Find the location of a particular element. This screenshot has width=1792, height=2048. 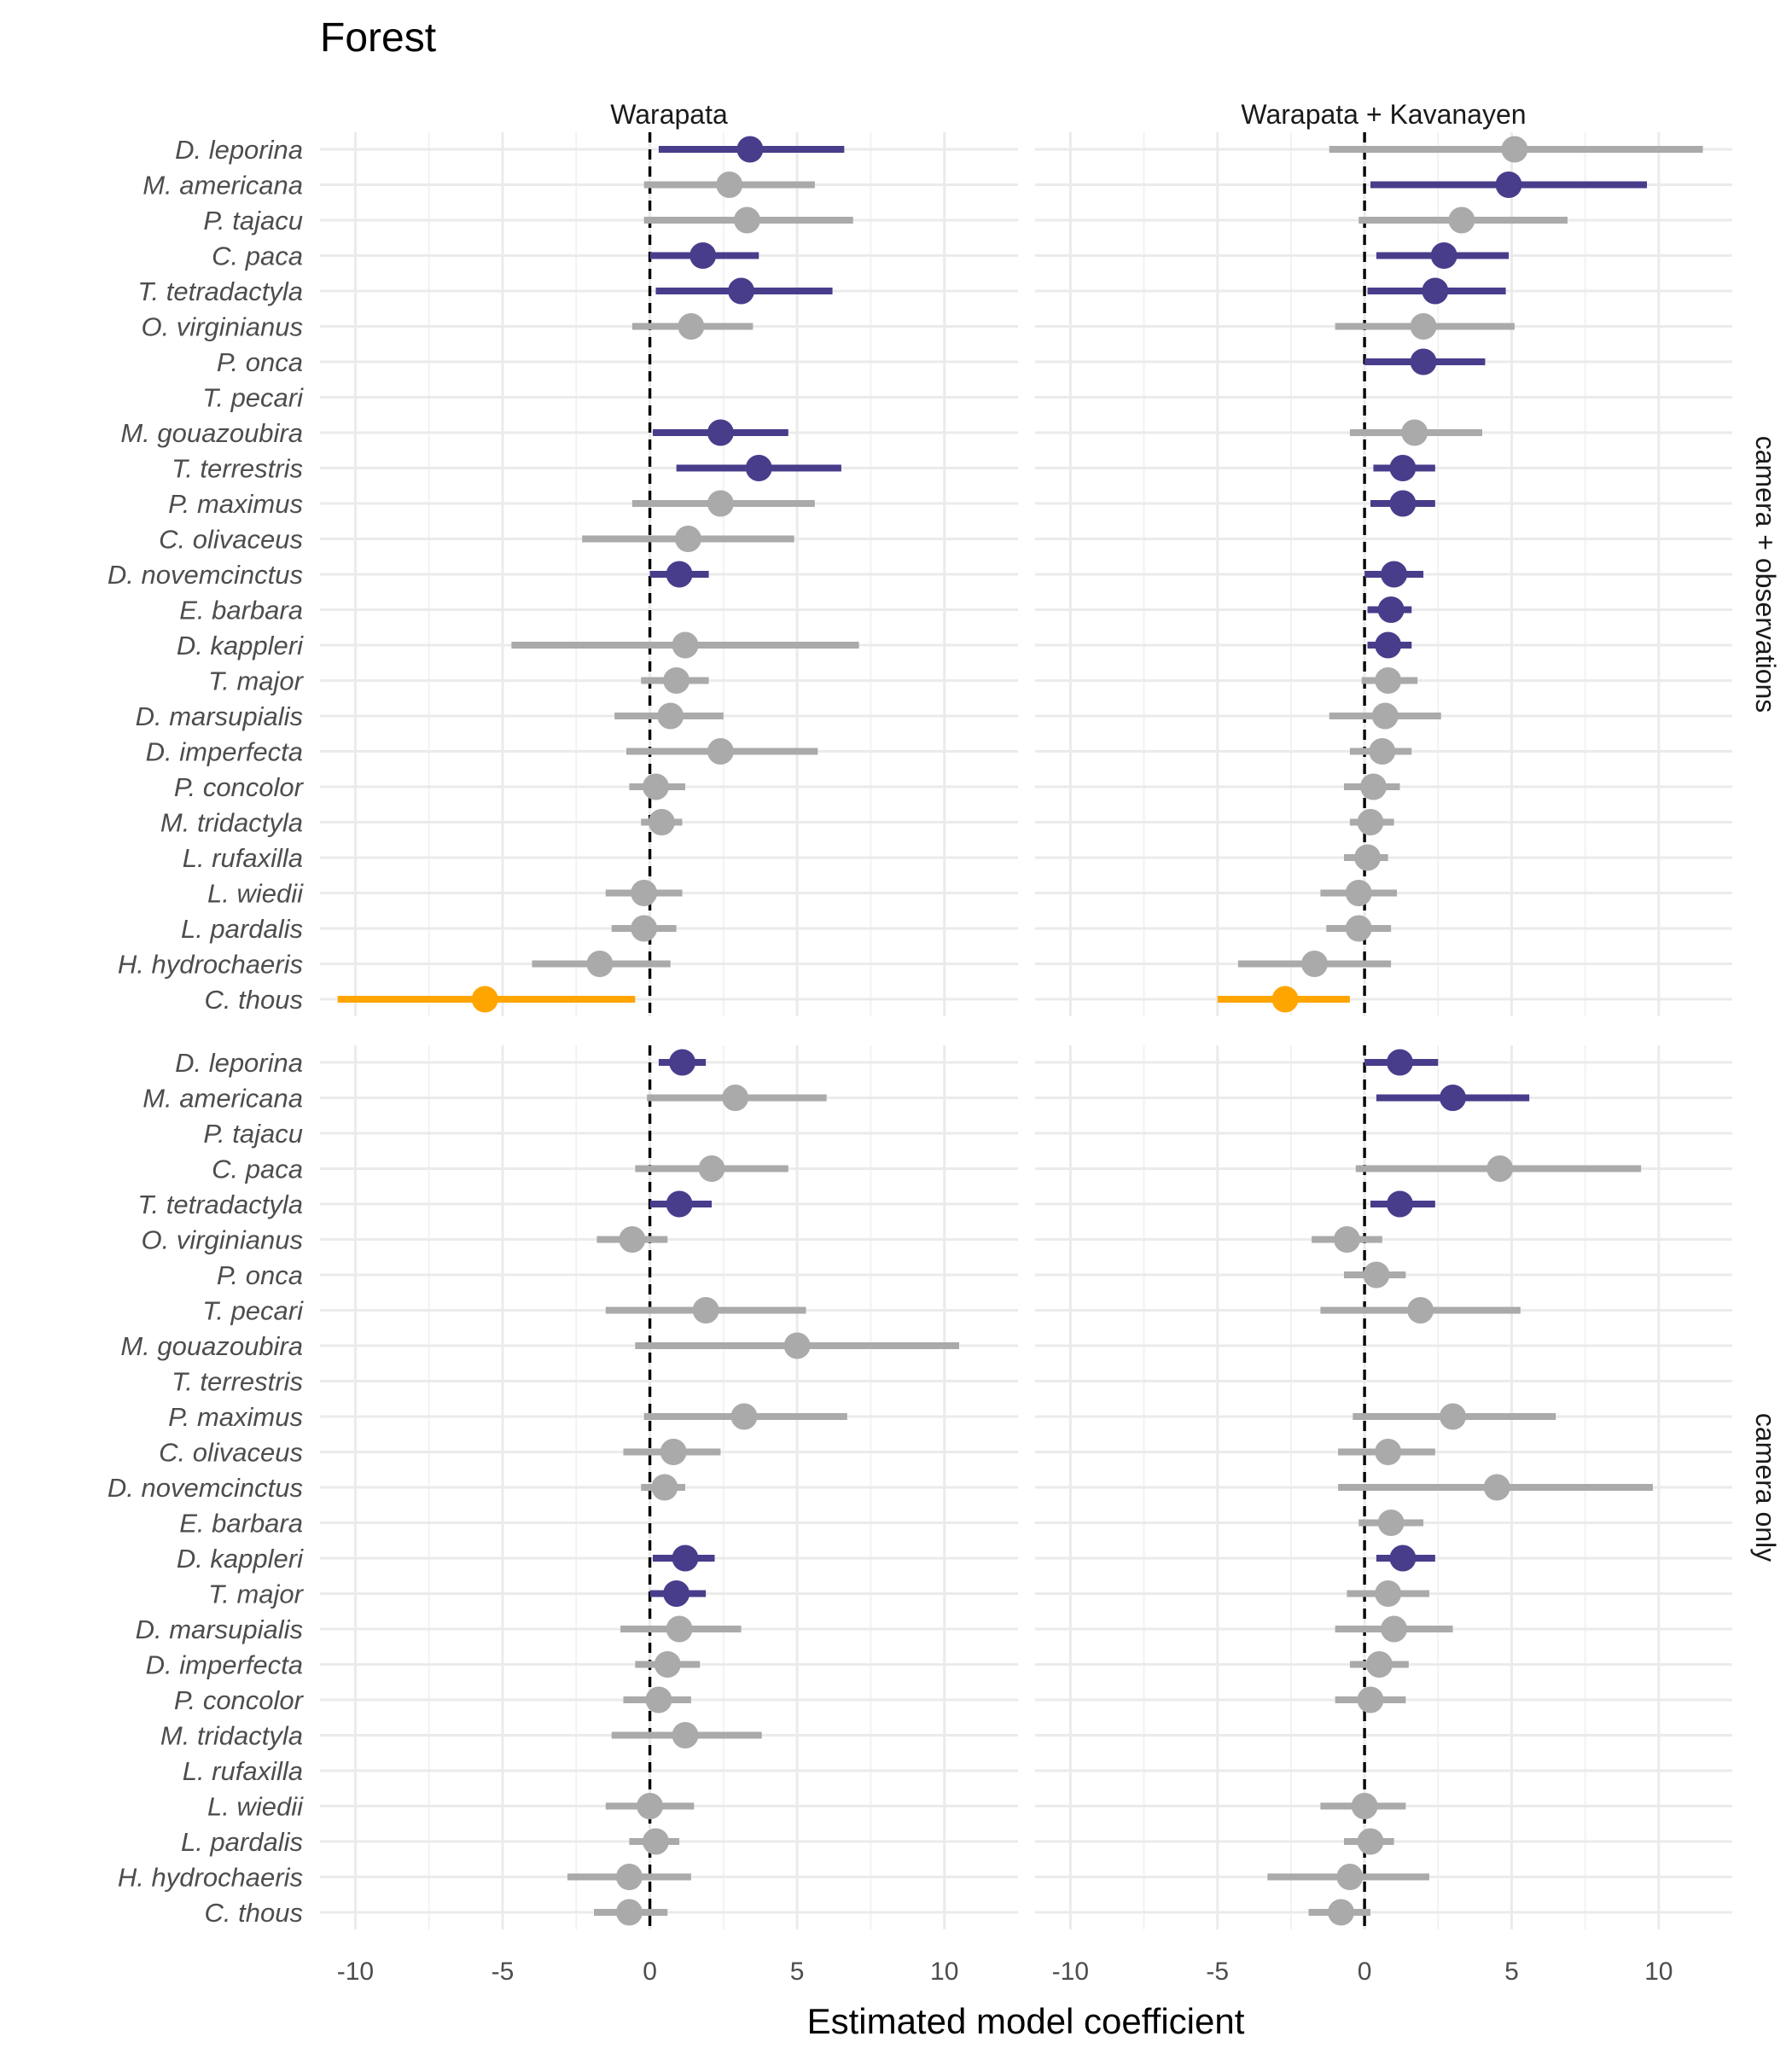

species-label: P. onca is located at coordinates (260, 362).